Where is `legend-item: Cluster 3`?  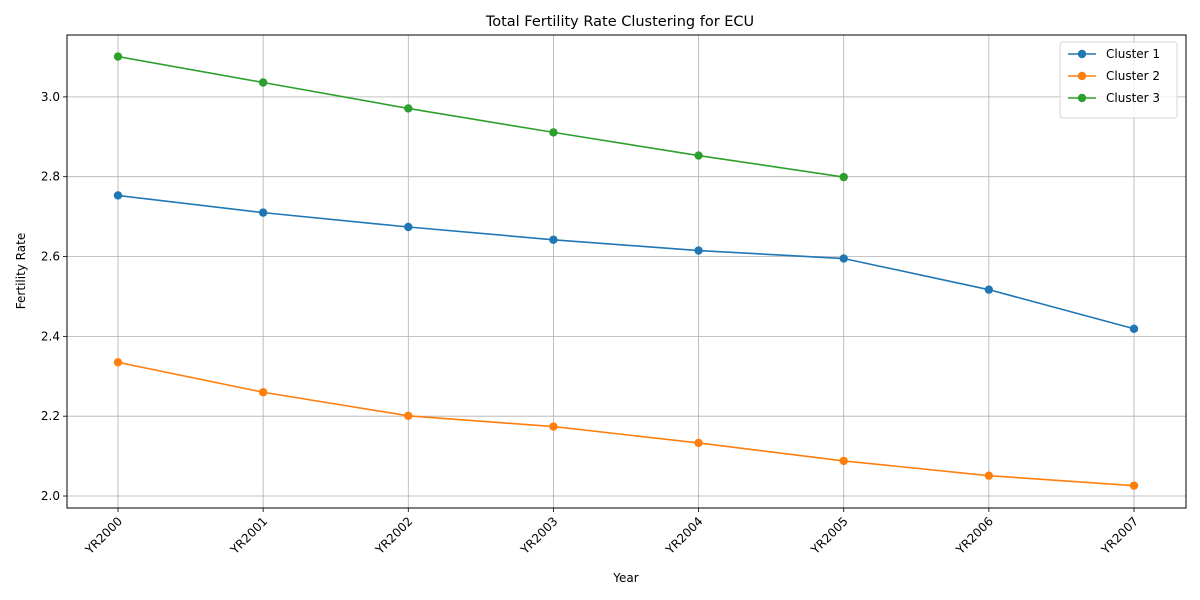
legend-item: Cluster 3 is located at coordinates (1114, 98).